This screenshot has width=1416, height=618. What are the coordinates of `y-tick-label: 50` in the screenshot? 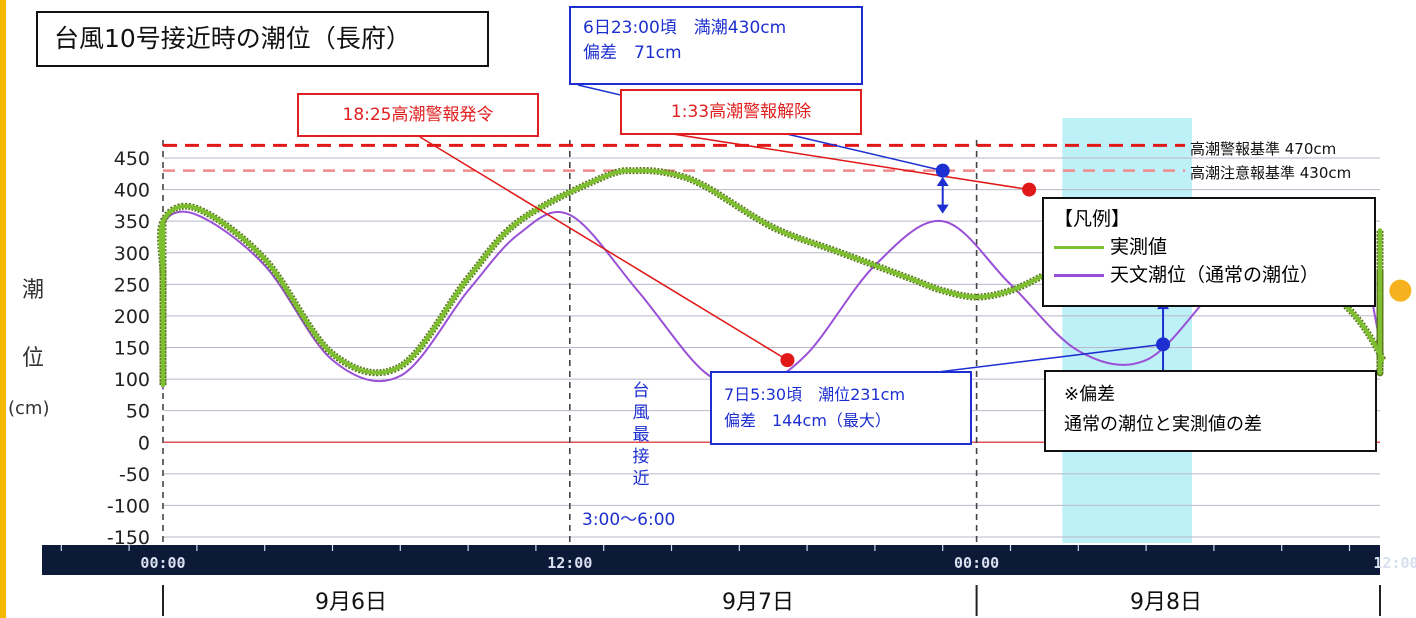 It's located at (138, 412).